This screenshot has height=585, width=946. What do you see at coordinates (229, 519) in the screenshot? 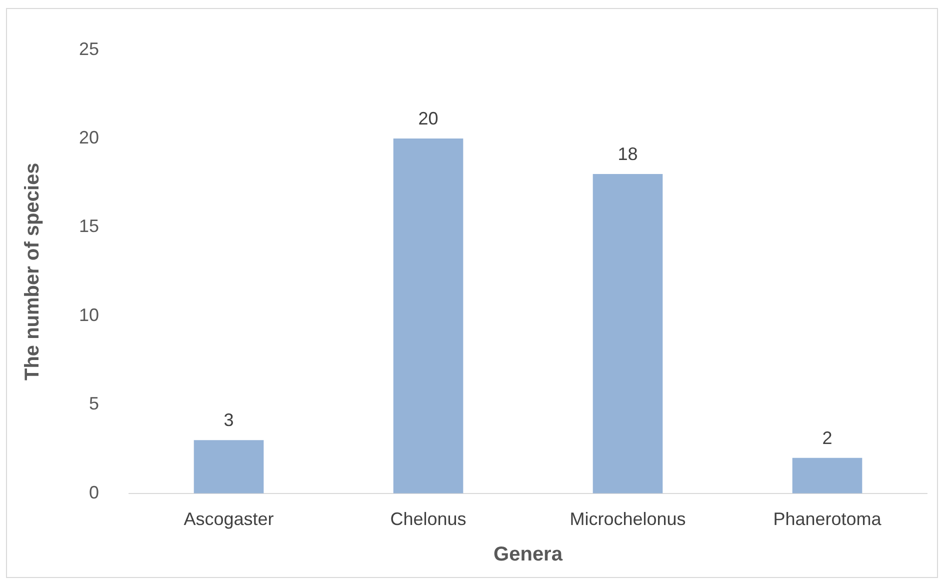
I see `x-tick-label: Ascogaster` at bounding box center [229, 519].